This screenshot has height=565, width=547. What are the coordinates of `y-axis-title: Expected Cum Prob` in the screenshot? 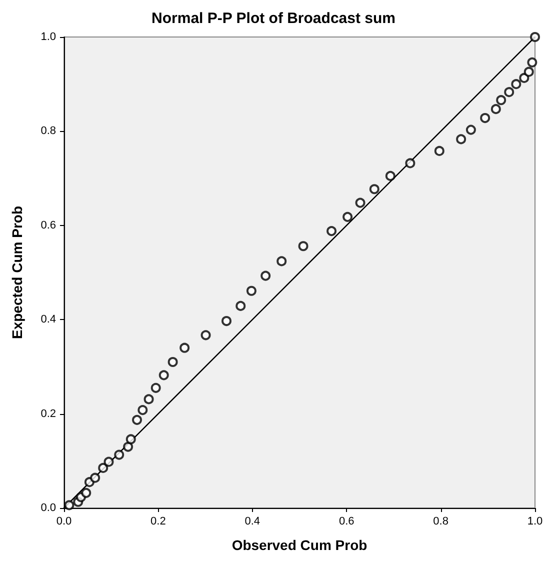 It's located at (17, 273).